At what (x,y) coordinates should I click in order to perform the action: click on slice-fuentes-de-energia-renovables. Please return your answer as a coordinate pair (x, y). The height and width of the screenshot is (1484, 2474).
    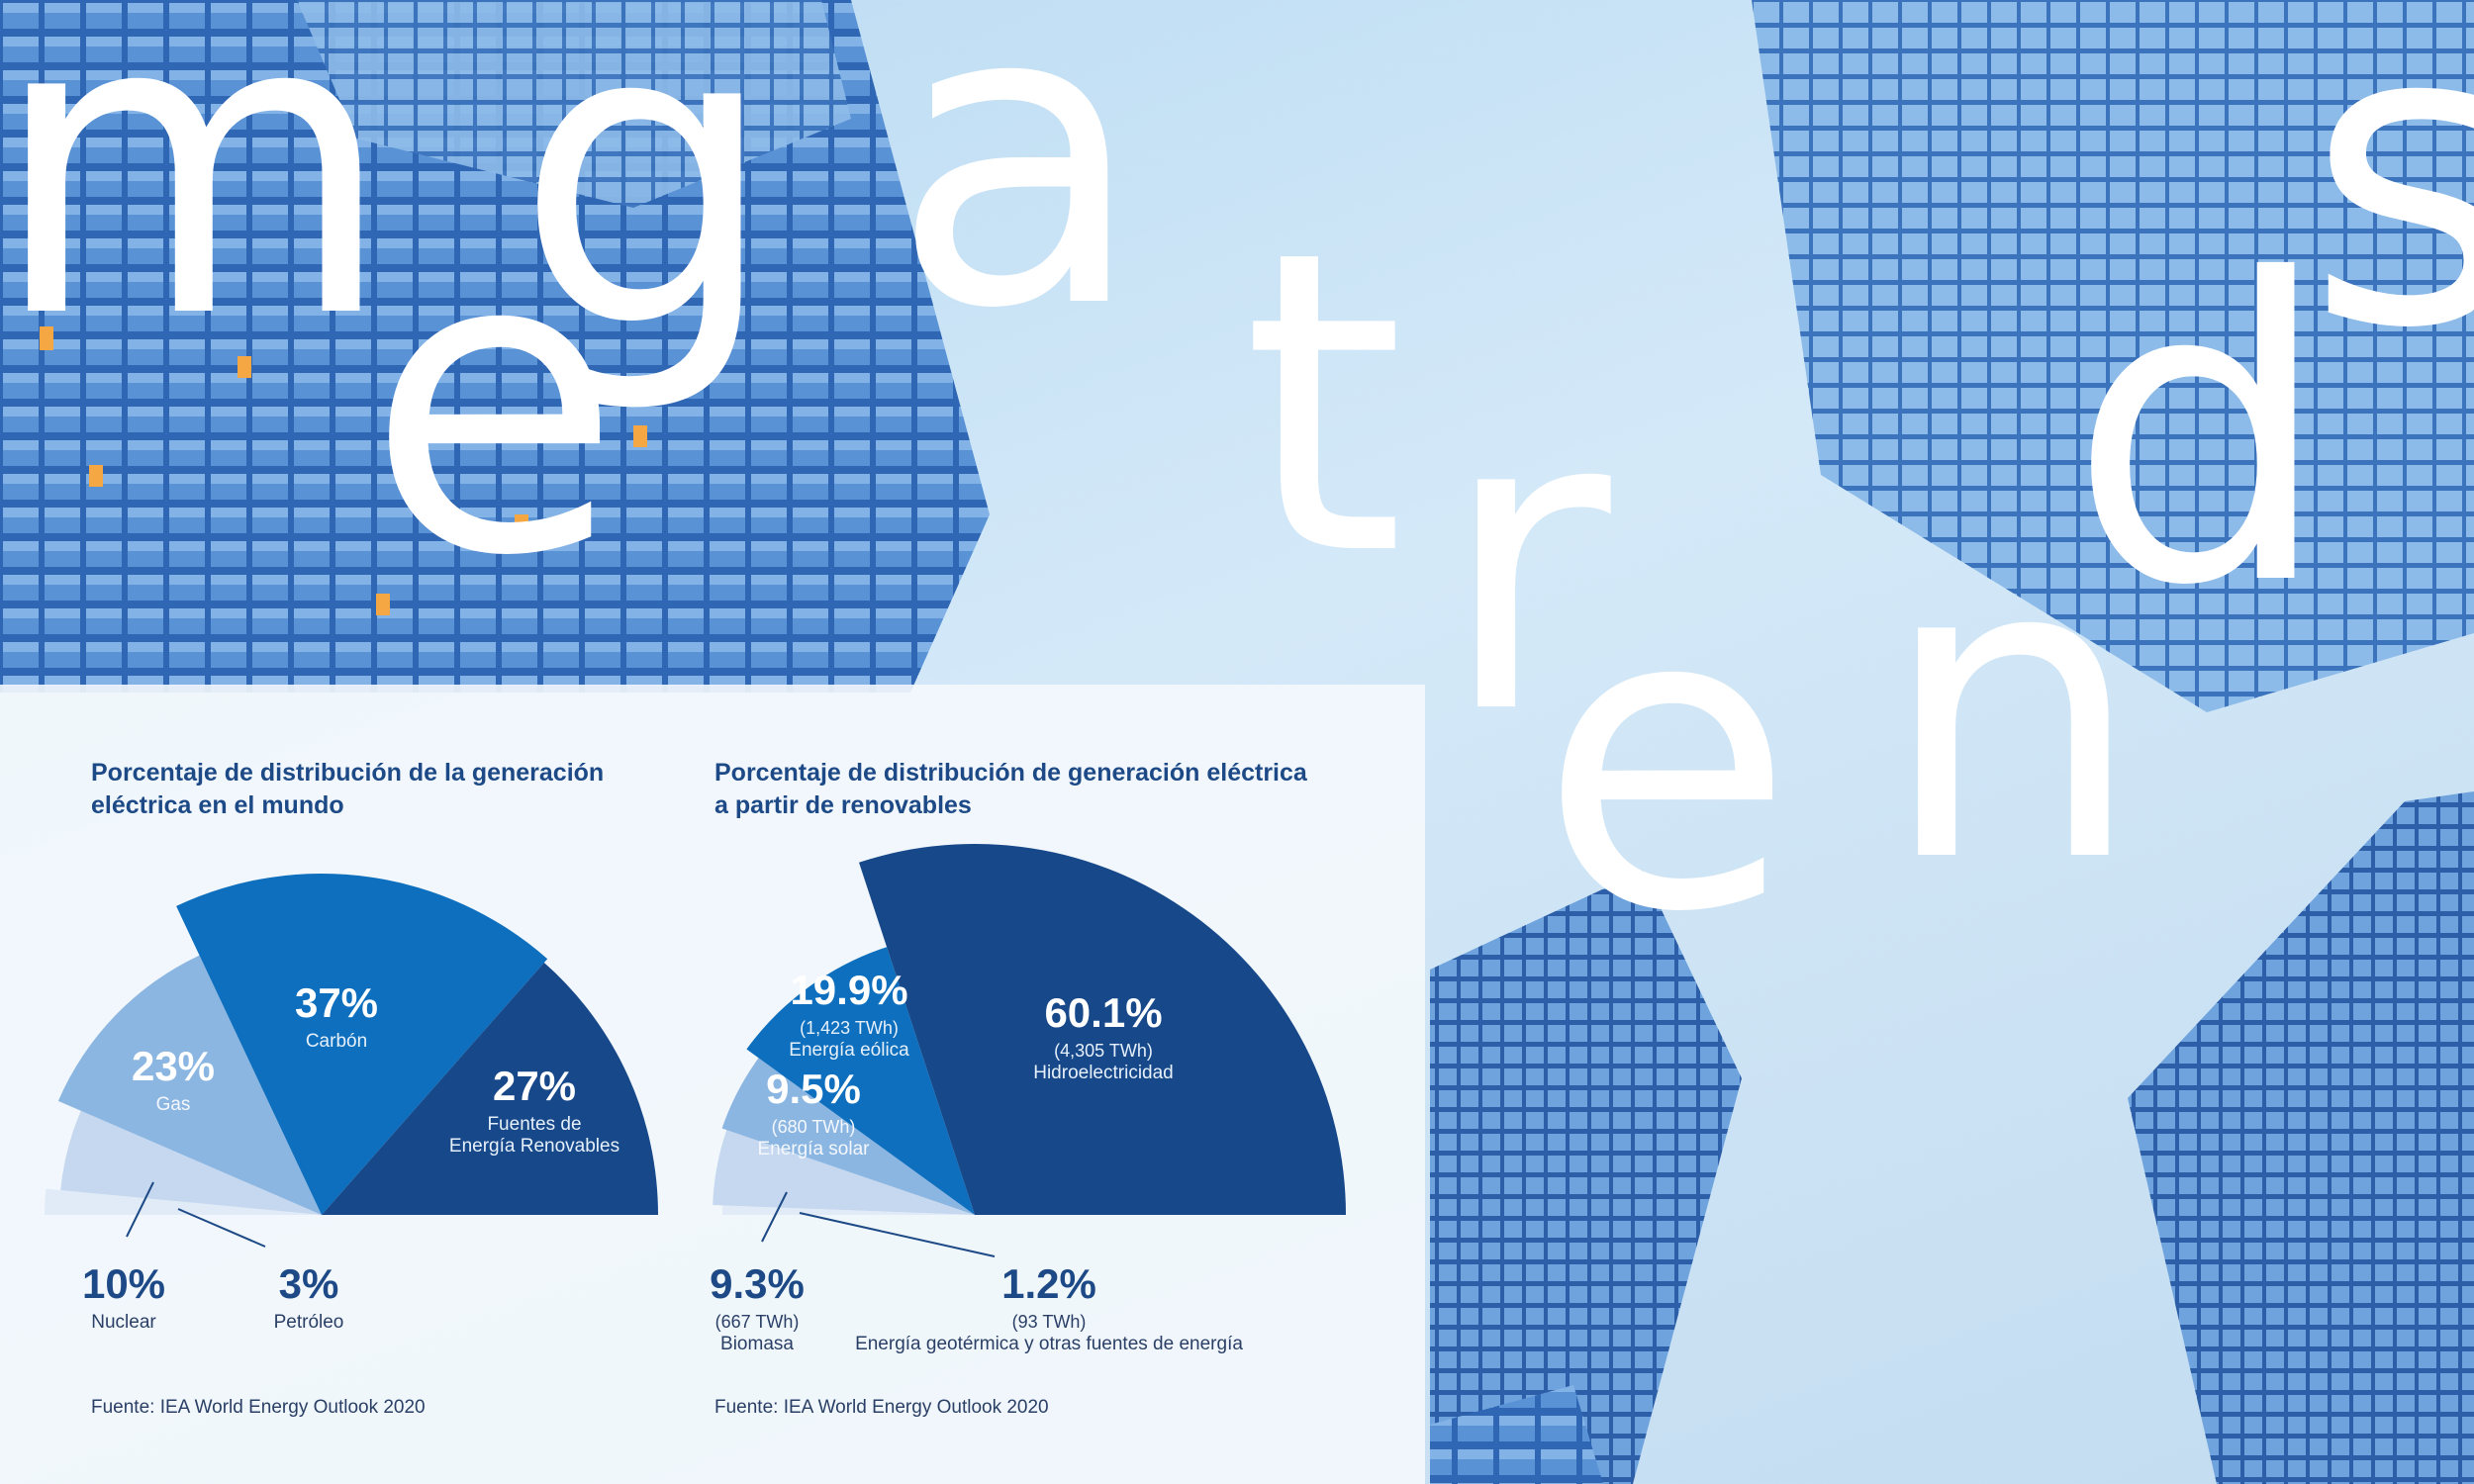
    Looking at the image, I should click on (490, 1088).